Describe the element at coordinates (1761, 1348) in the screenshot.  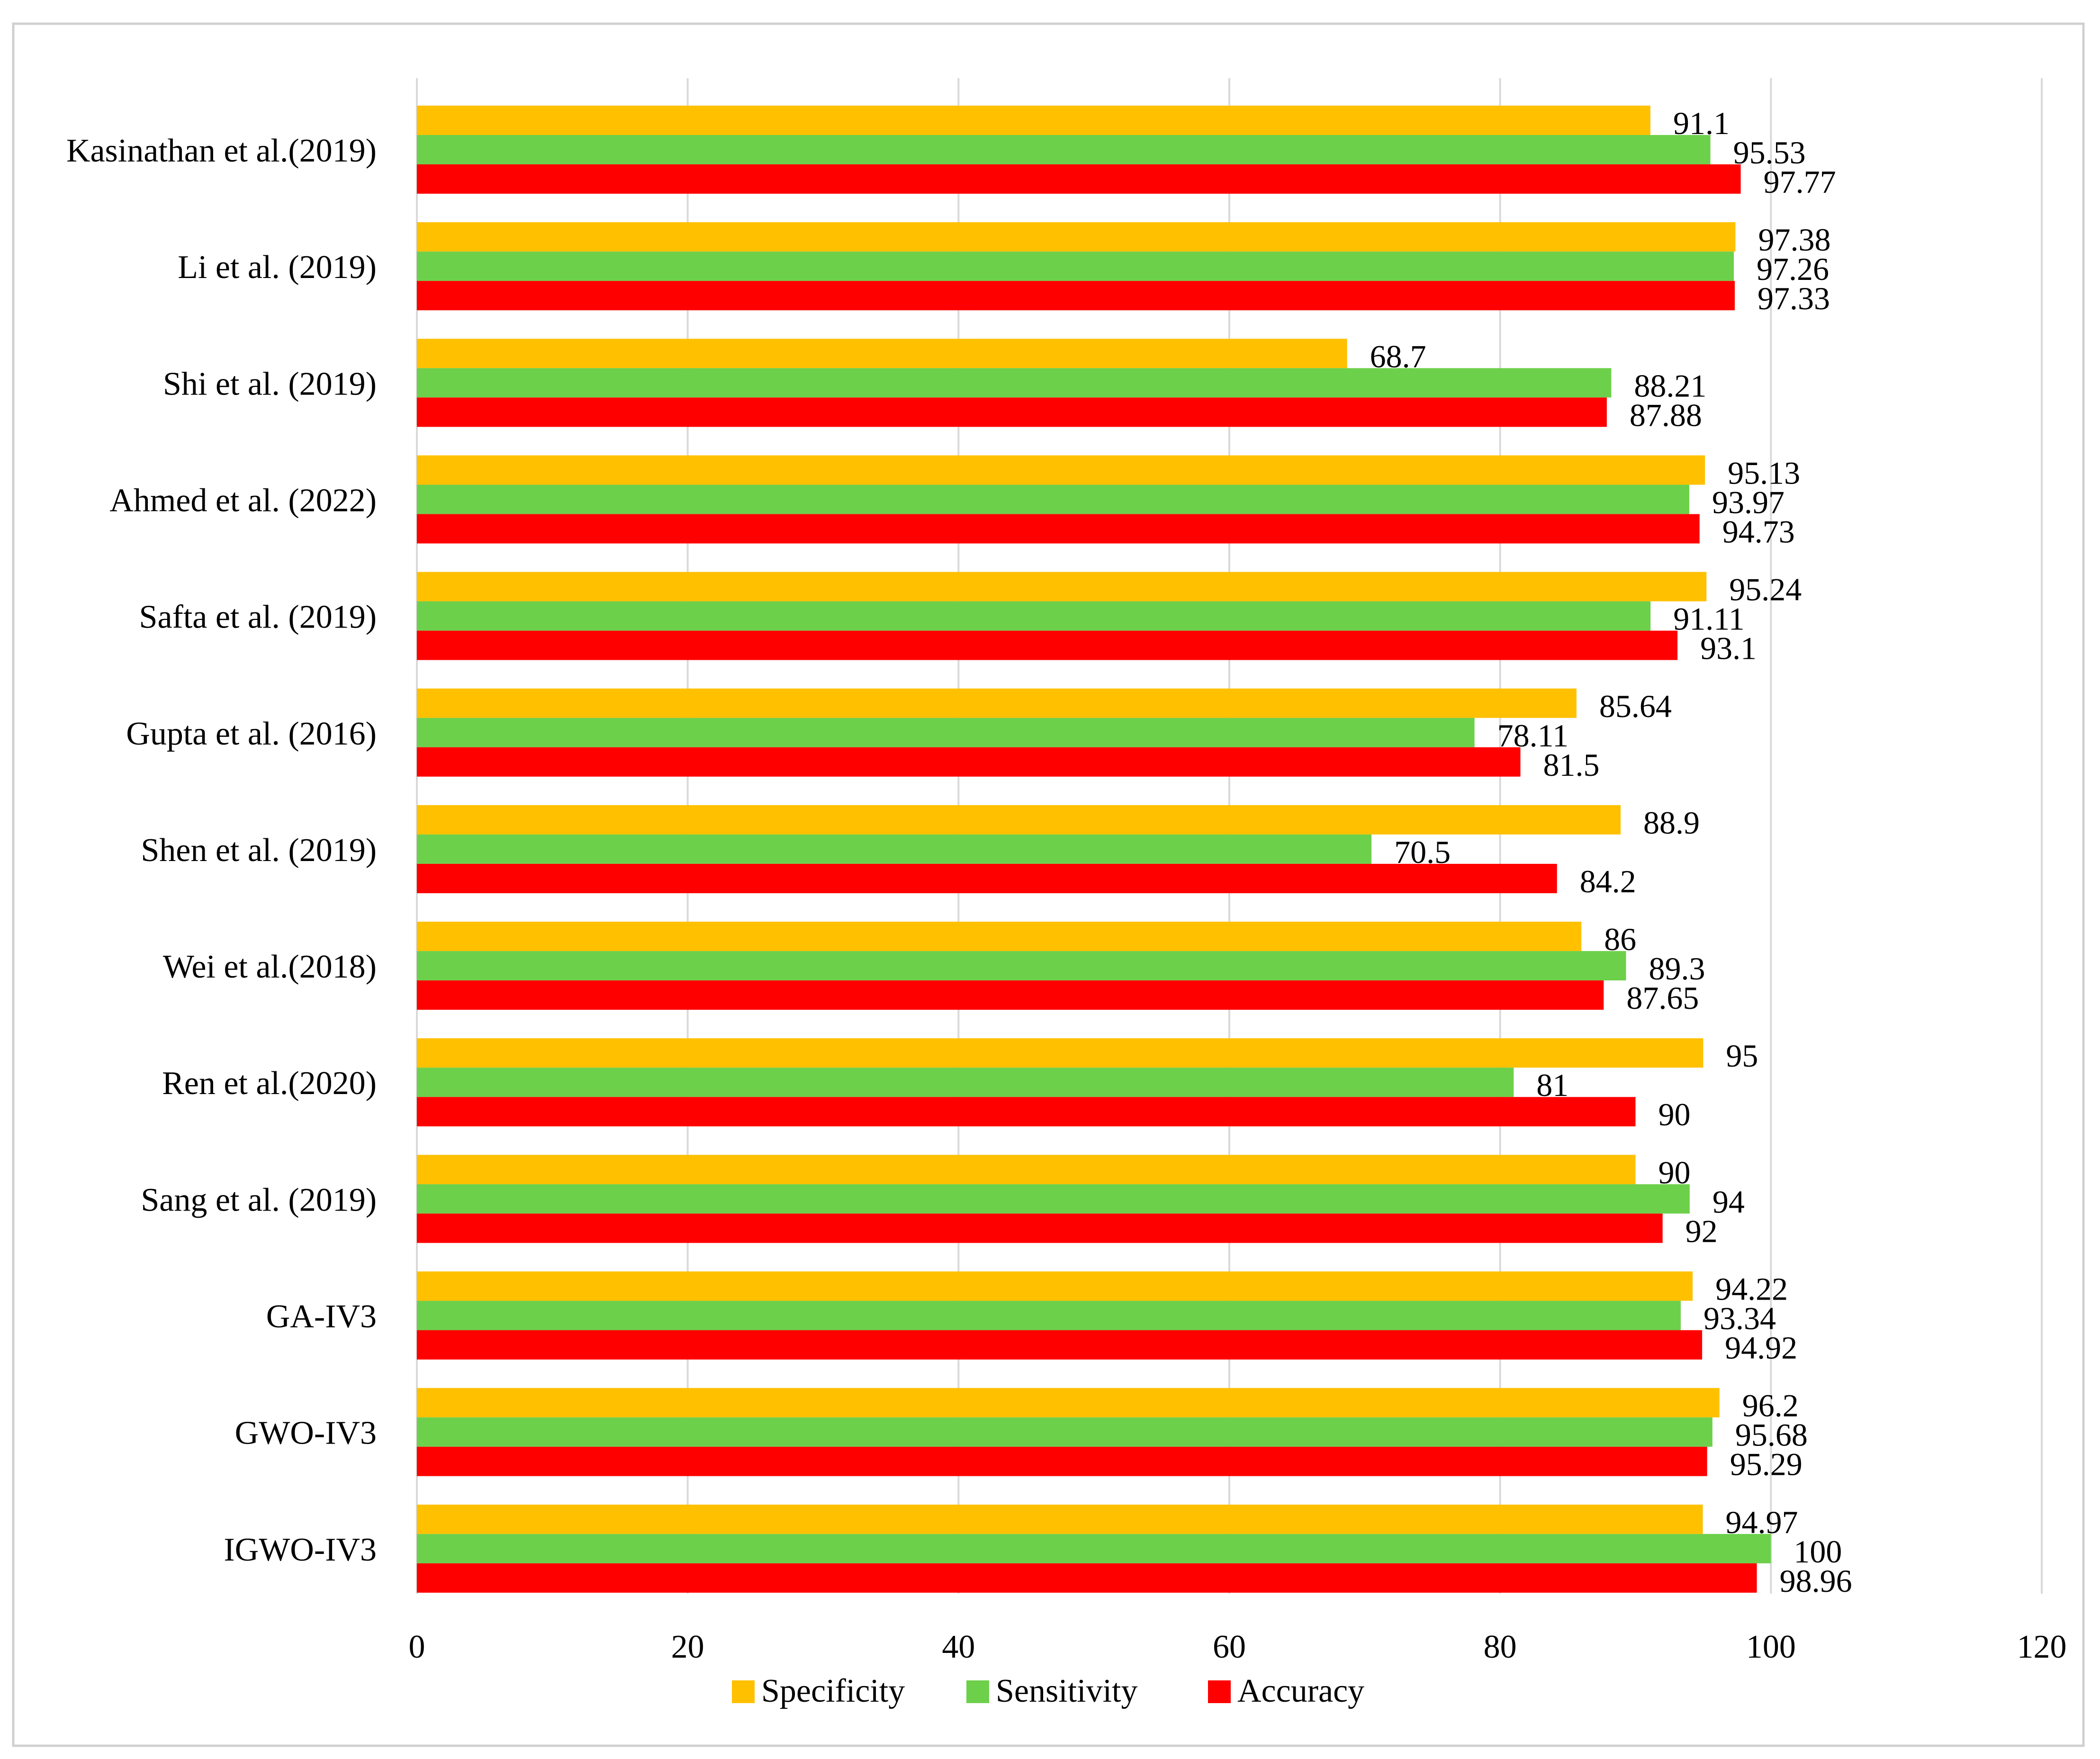
I see `data-label: 94.92` at that location.